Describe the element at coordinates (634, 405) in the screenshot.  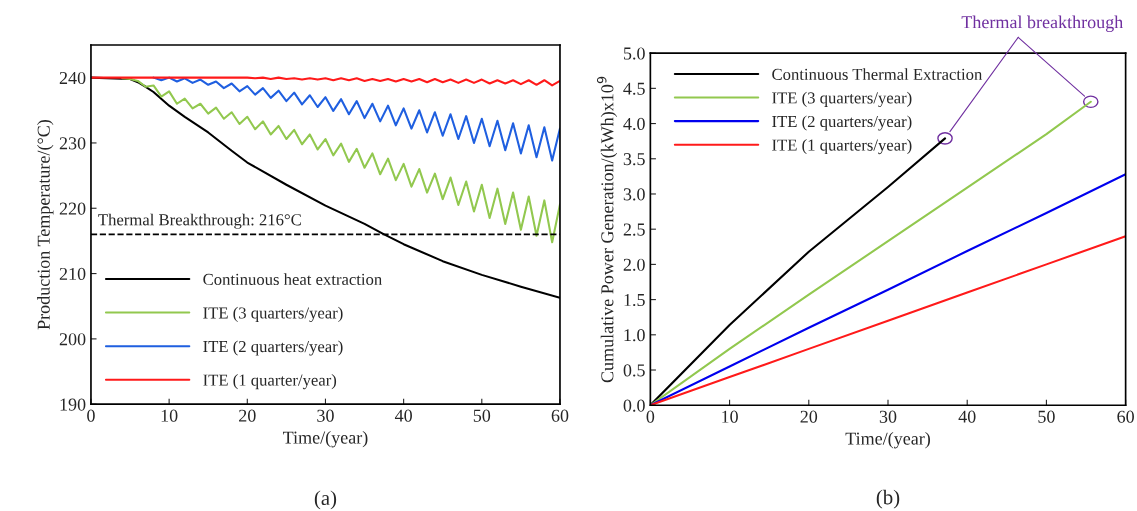
I see `y-tick-label: 0.0` at that location.